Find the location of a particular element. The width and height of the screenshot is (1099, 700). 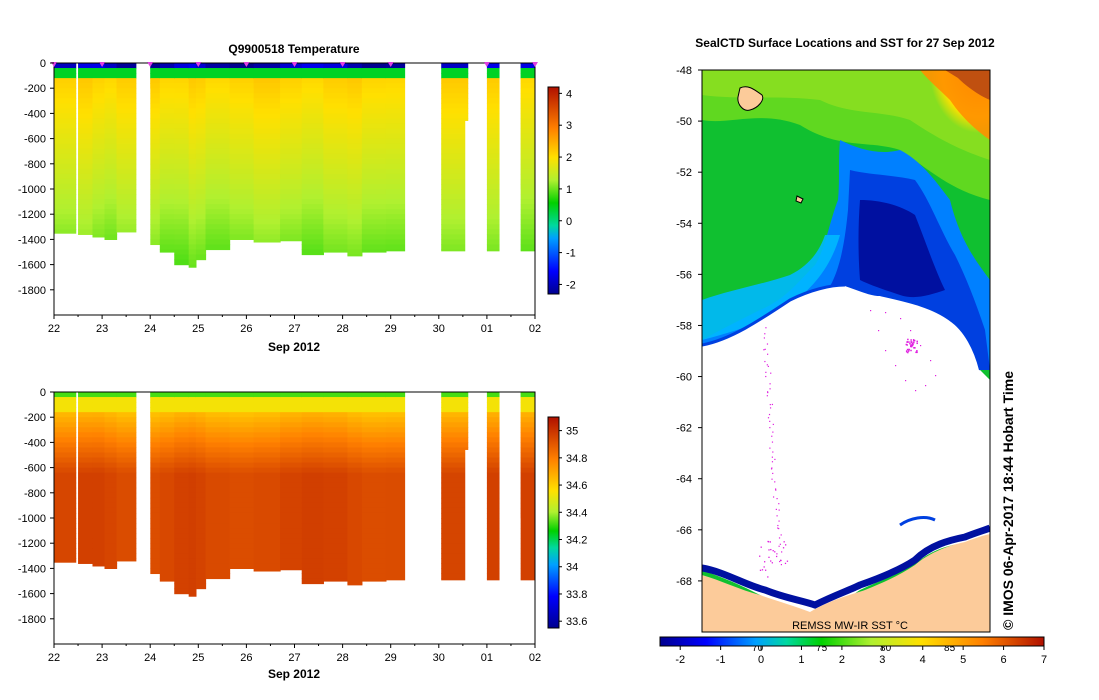

colorbar-tick-label: 34 is located at coordinates (572, 568).